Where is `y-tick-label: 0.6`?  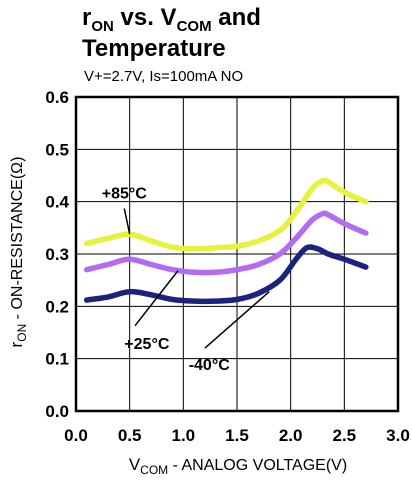
y-tick-label: 0.6 is located at coordinates (57, 97).